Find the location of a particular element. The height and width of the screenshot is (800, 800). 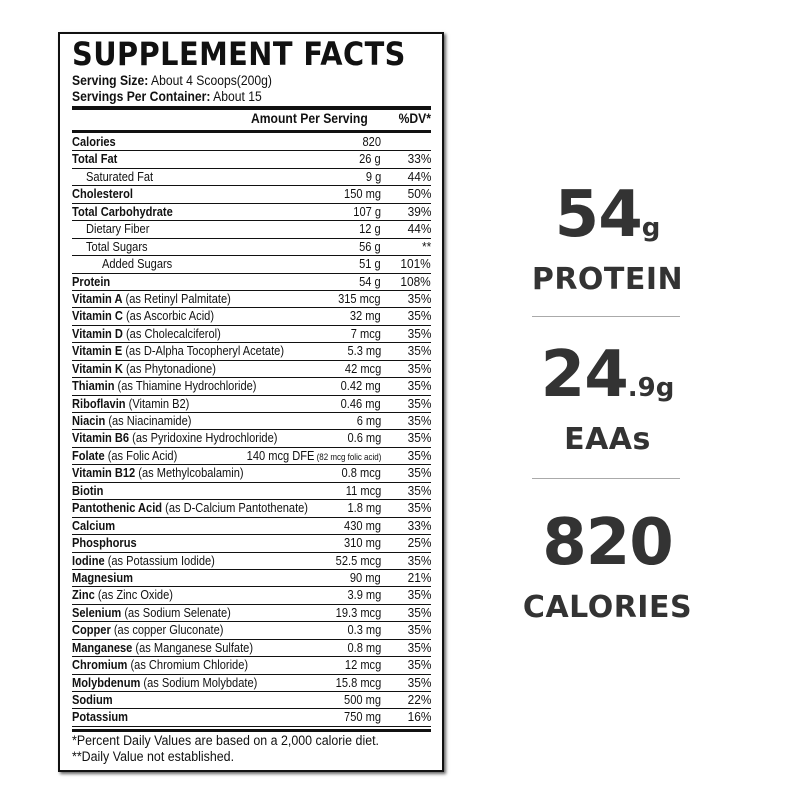

nutrient-name: Chromium (as Chromium Chloride) is located at coordinates (160, 665).